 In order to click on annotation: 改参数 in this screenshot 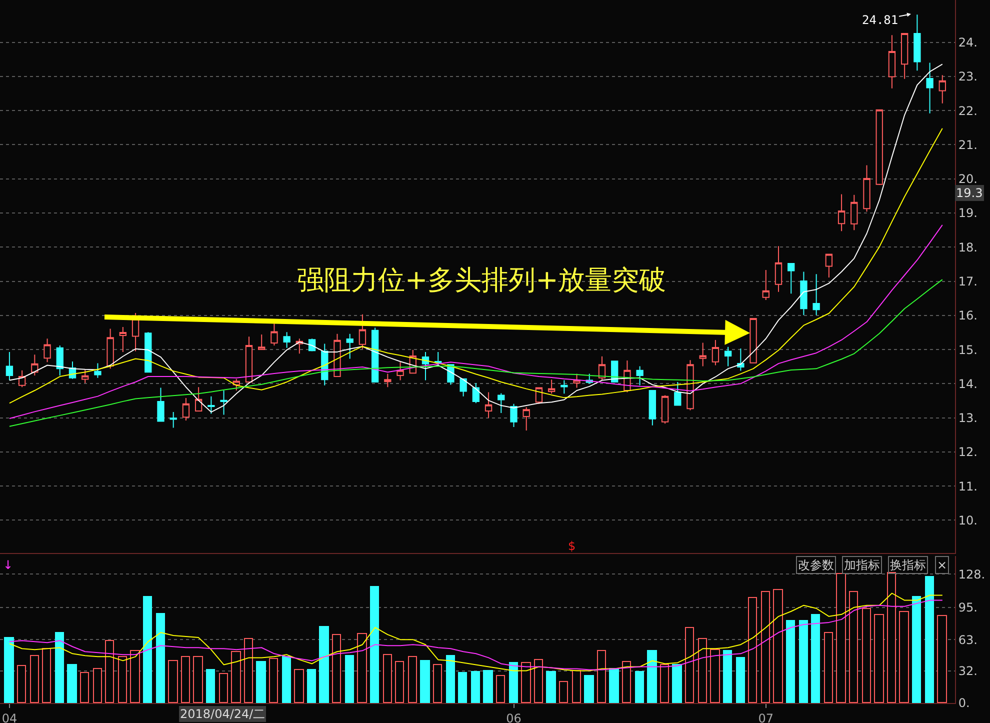, I will do `click(816, 565)`.